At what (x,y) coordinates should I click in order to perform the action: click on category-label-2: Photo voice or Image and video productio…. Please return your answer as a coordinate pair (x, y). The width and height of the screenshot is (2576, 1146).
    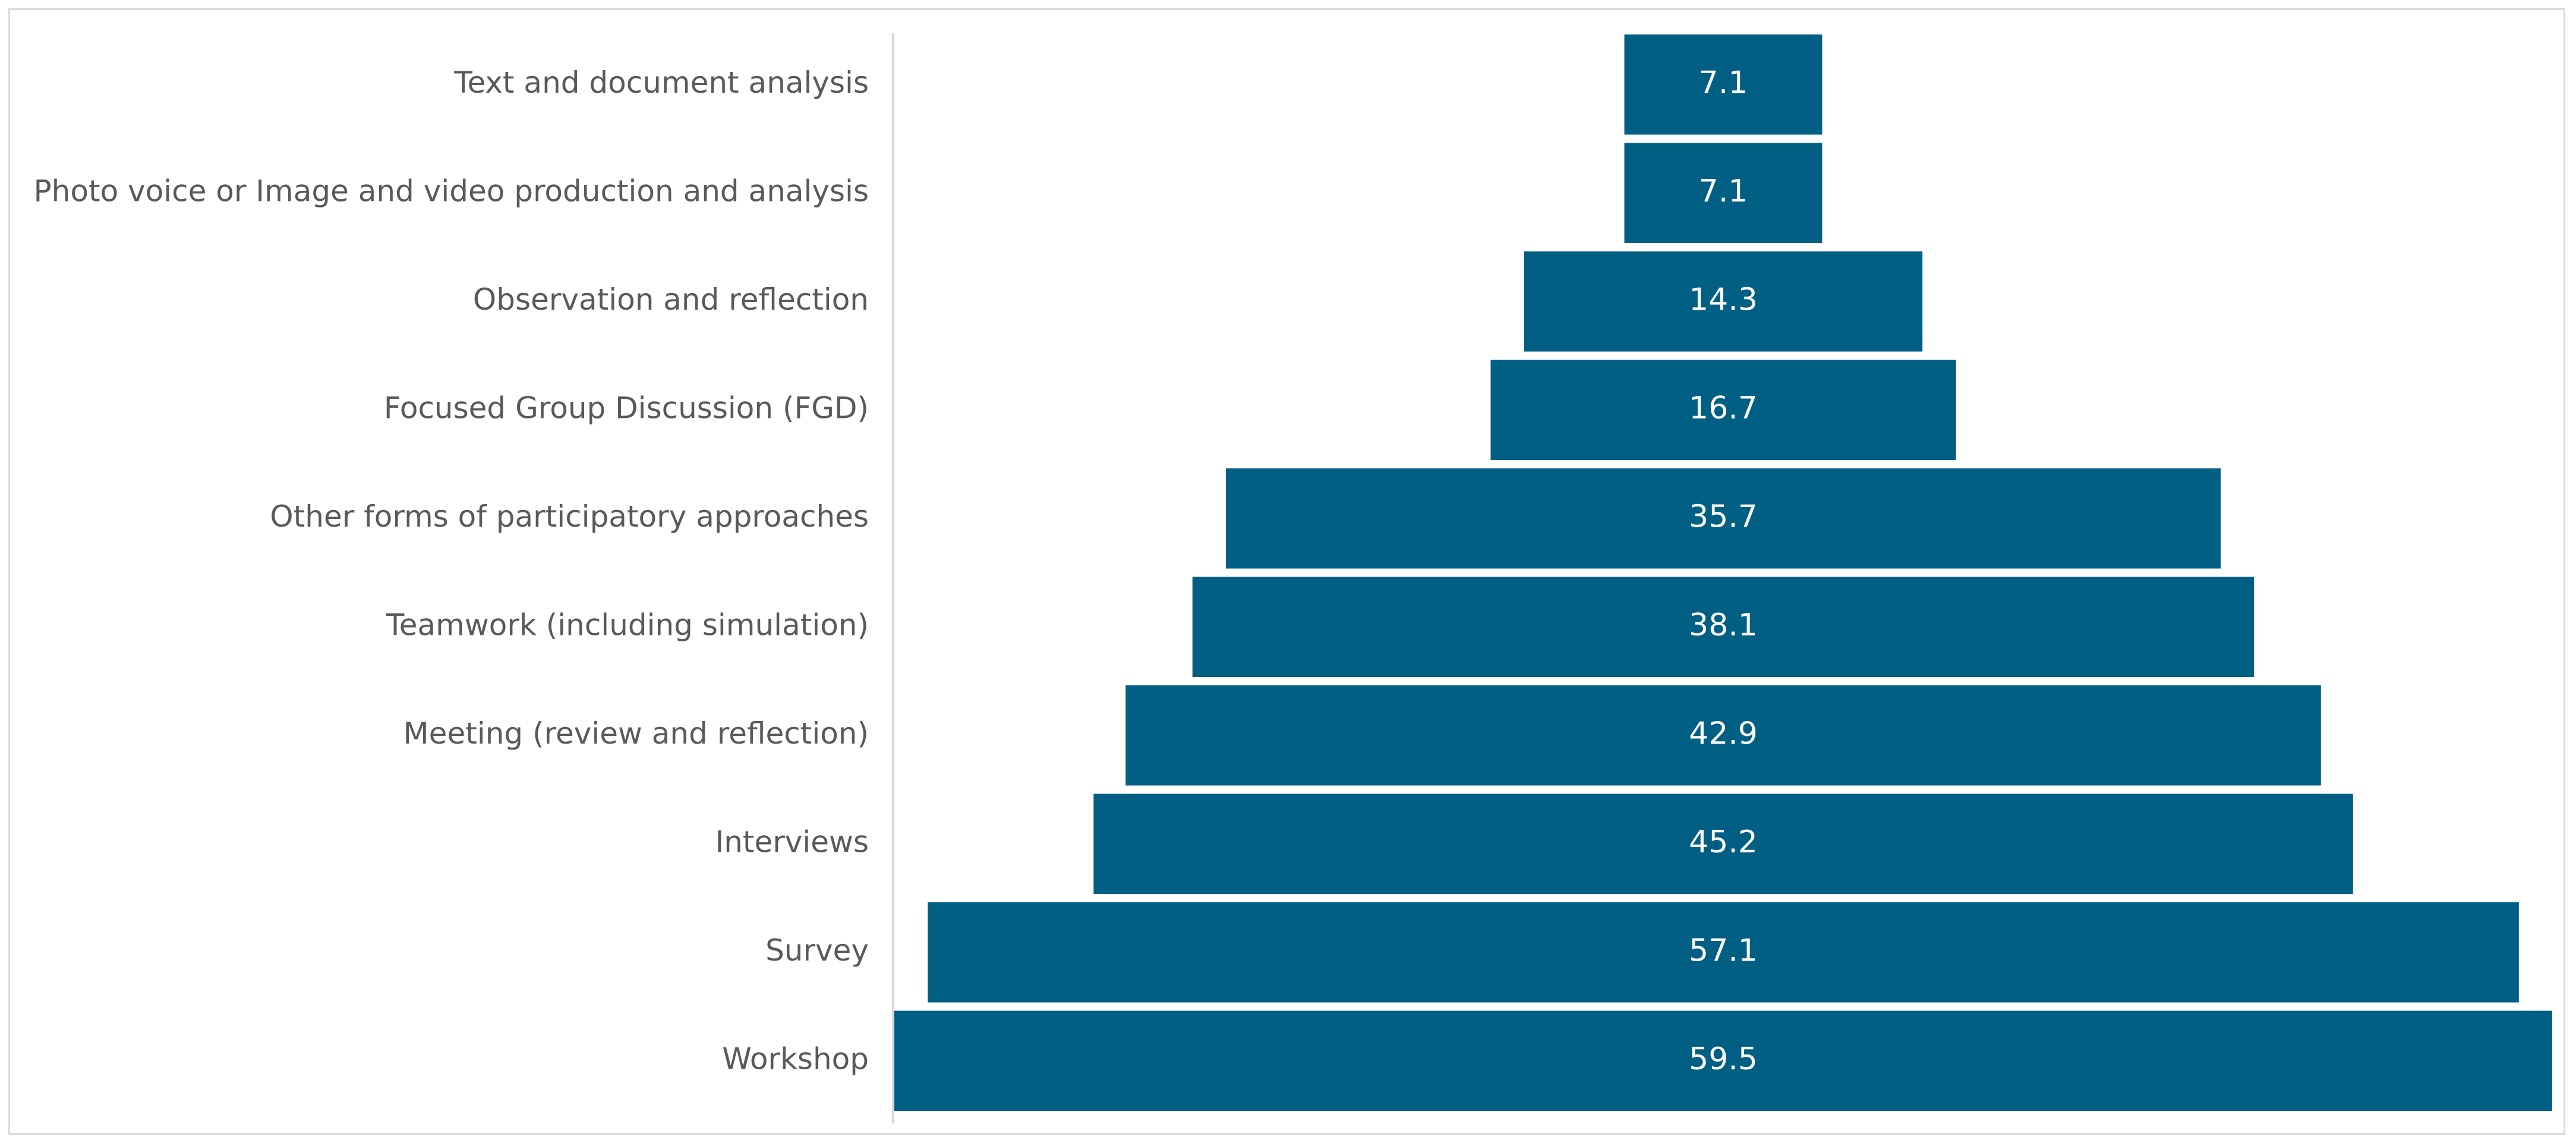
    Looking at the image, I should click on (452, 191).